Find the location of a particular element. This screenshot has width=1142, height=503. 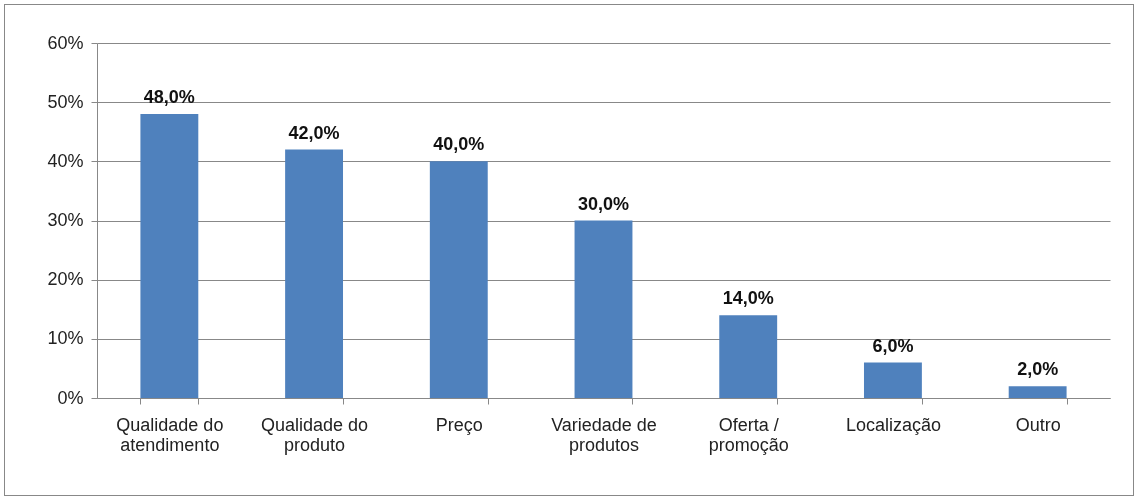

x-tick-label: Preço is located at coordinates (459, 424).